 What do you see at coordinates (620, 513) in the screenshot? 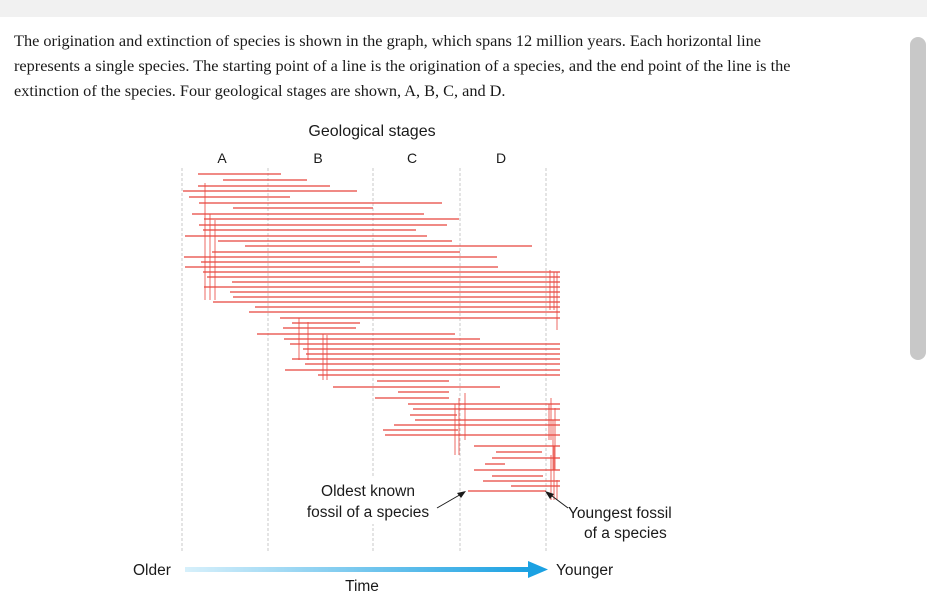
I see `annotation-youngest-line-1: Youngest fossil` at bounding box center [620, 513].